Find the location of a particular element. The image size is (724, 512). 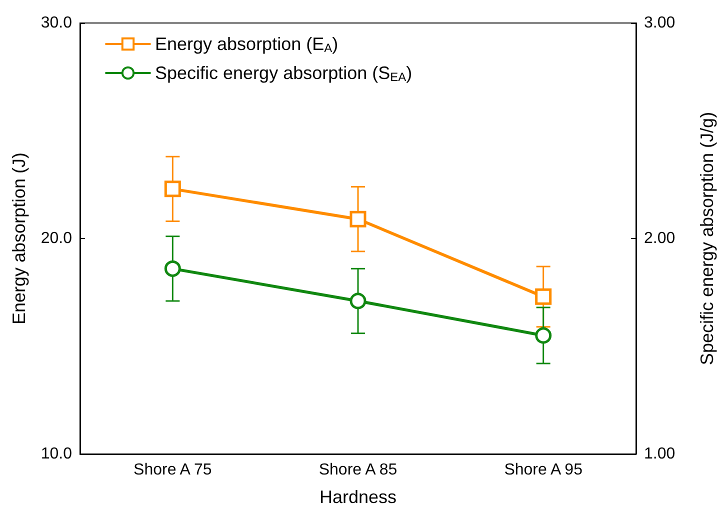

y-tick-label: 10.0 is located at coordinates (56, 454).